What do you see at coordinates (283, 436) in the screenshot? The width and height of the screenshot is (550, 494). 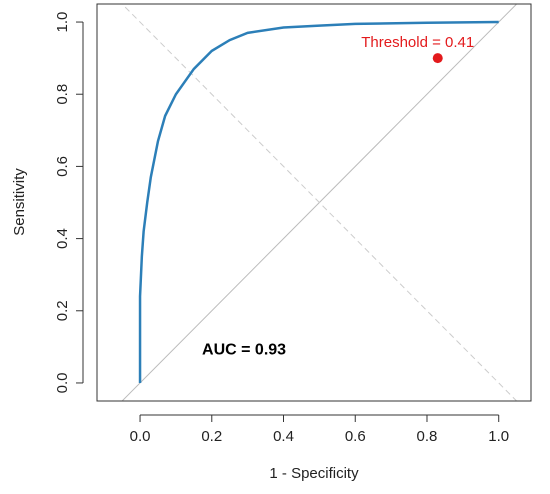 I see `x-tick-label: 0.4` at bounding box center [283, 436].